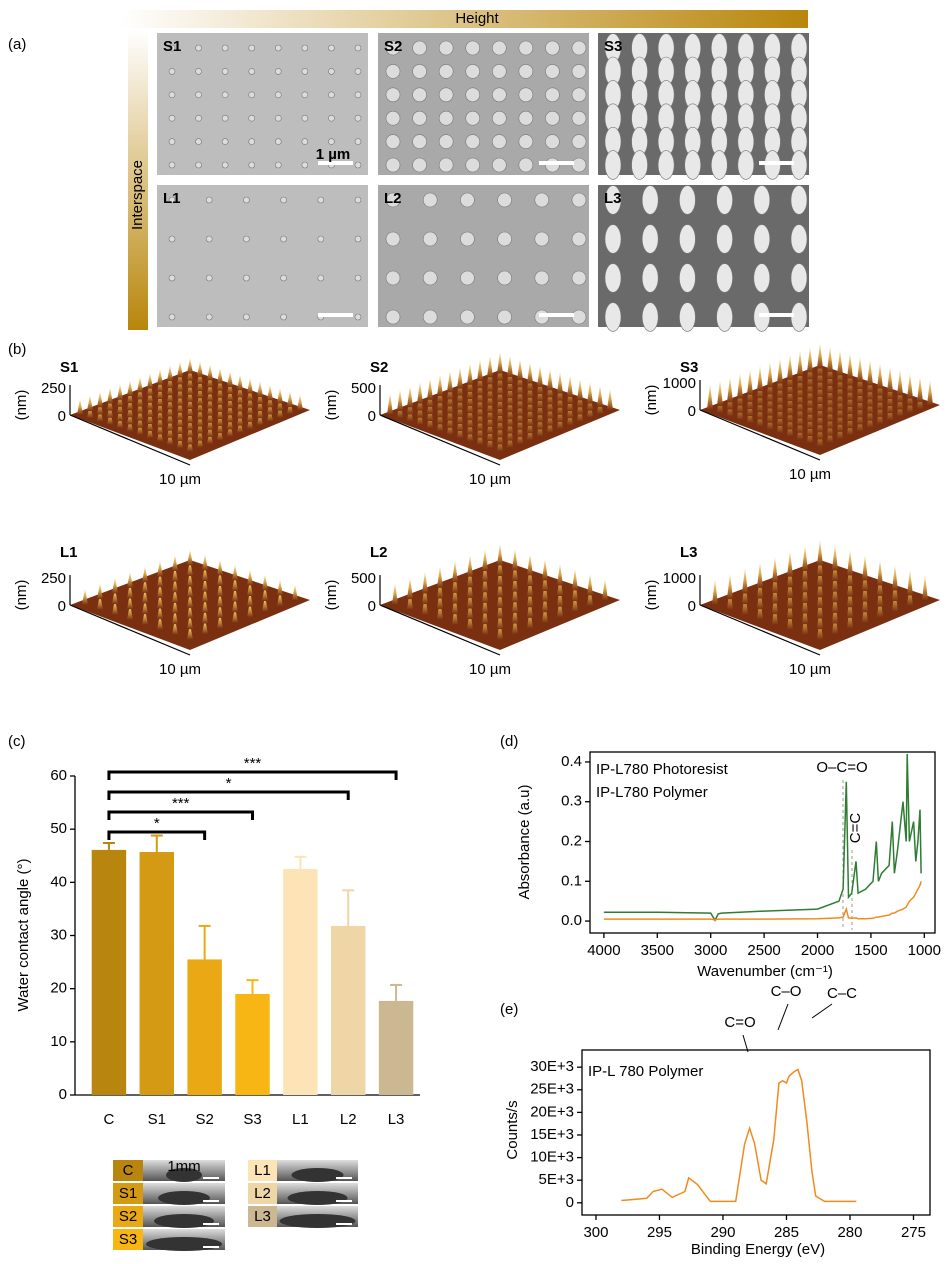  I want to click on afm-z-unit: (nm), so click(21, 595).